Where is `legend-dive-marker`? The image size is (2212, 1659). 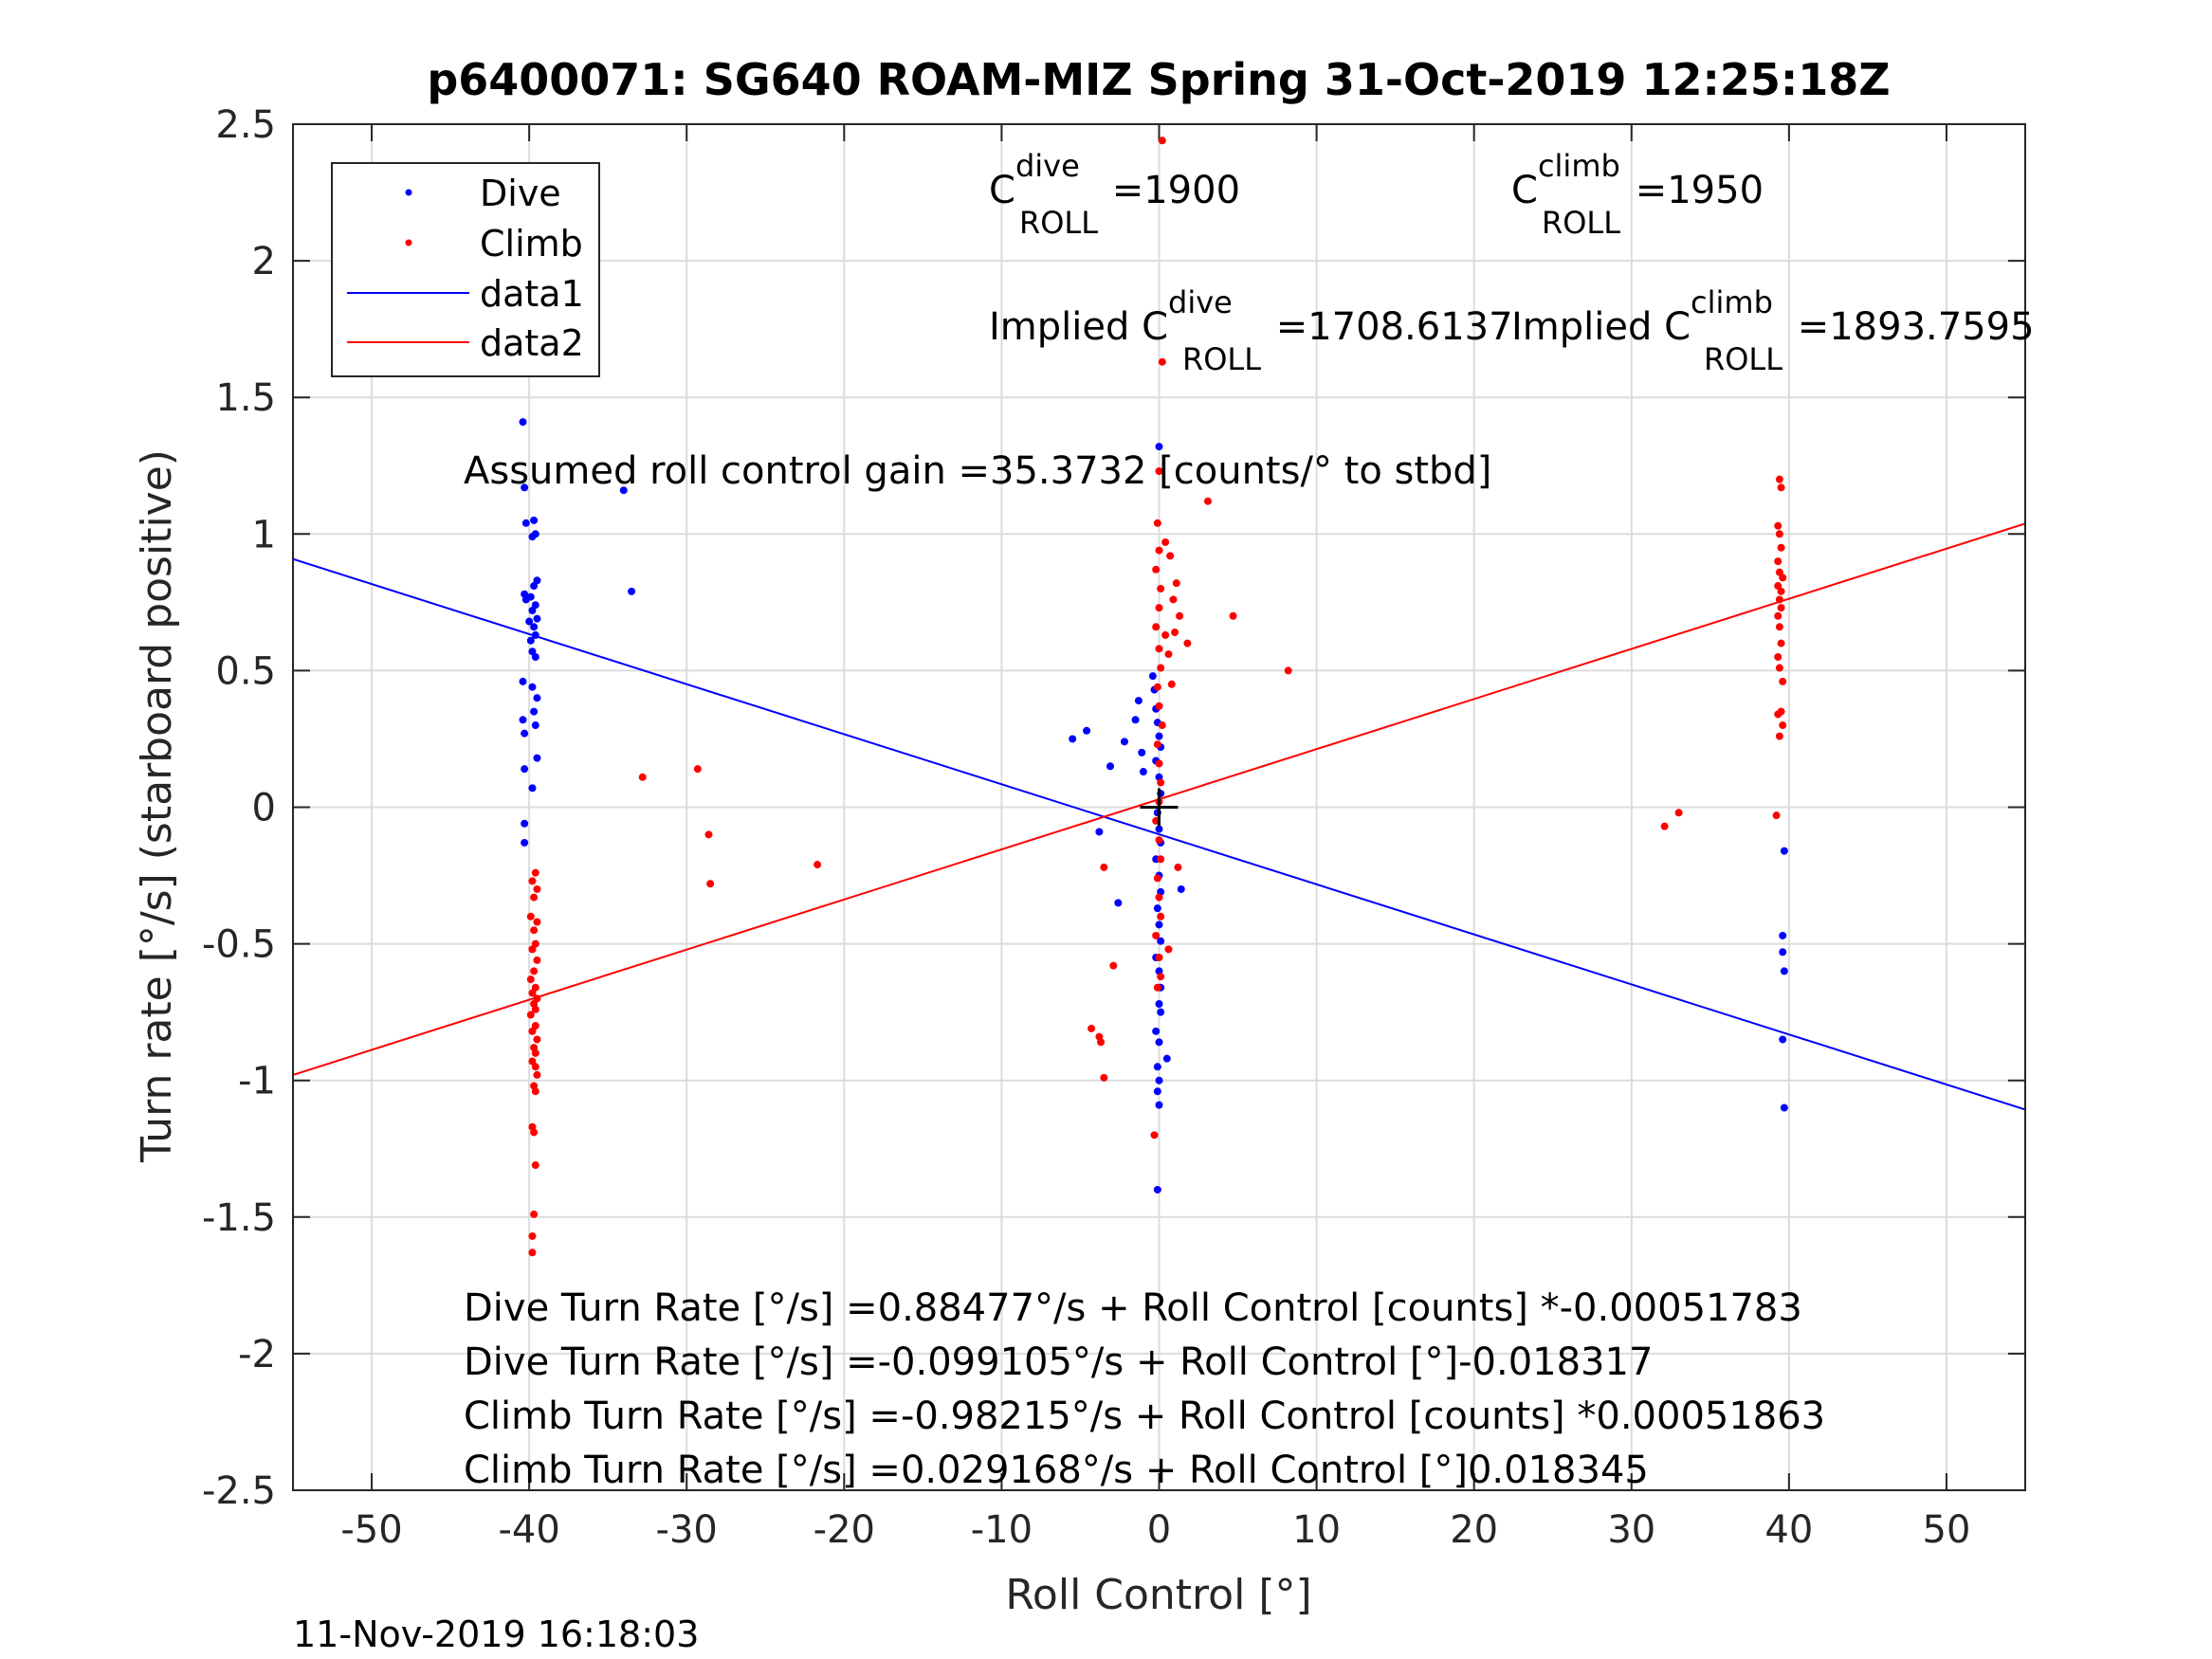
legend-dive-marker is located at coordinates (408, 192).